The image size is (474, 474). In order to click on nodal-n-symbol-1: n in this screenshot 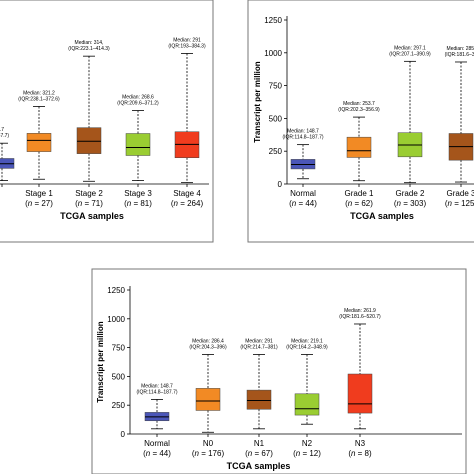, I will do `click(197, 453)`.